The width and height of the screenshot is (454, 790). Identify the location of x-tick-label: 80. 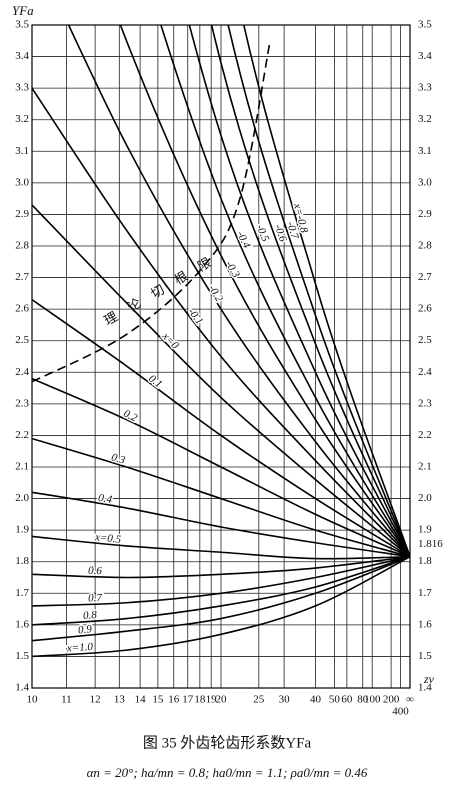
(363, 700).